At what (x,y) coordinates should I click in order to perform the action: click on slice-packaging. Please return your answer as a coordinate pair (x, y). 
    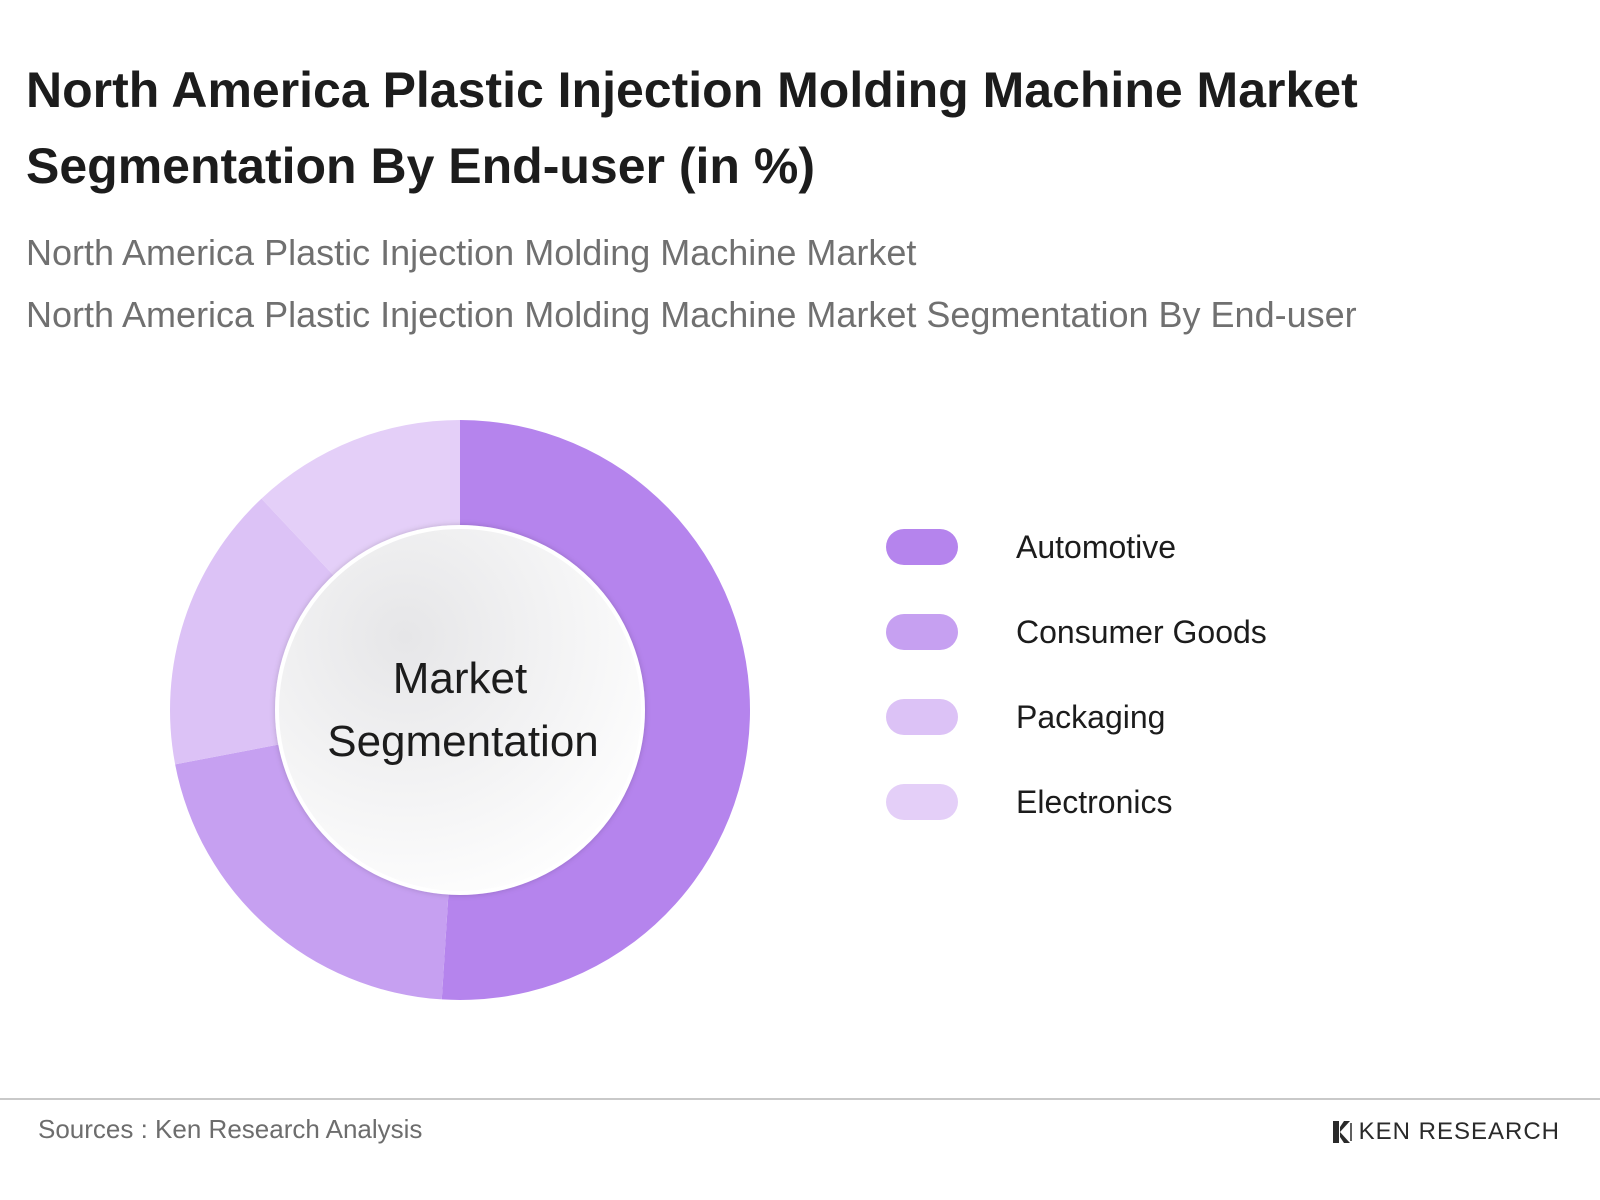
    Looking at the image, I should click on (252, 631).